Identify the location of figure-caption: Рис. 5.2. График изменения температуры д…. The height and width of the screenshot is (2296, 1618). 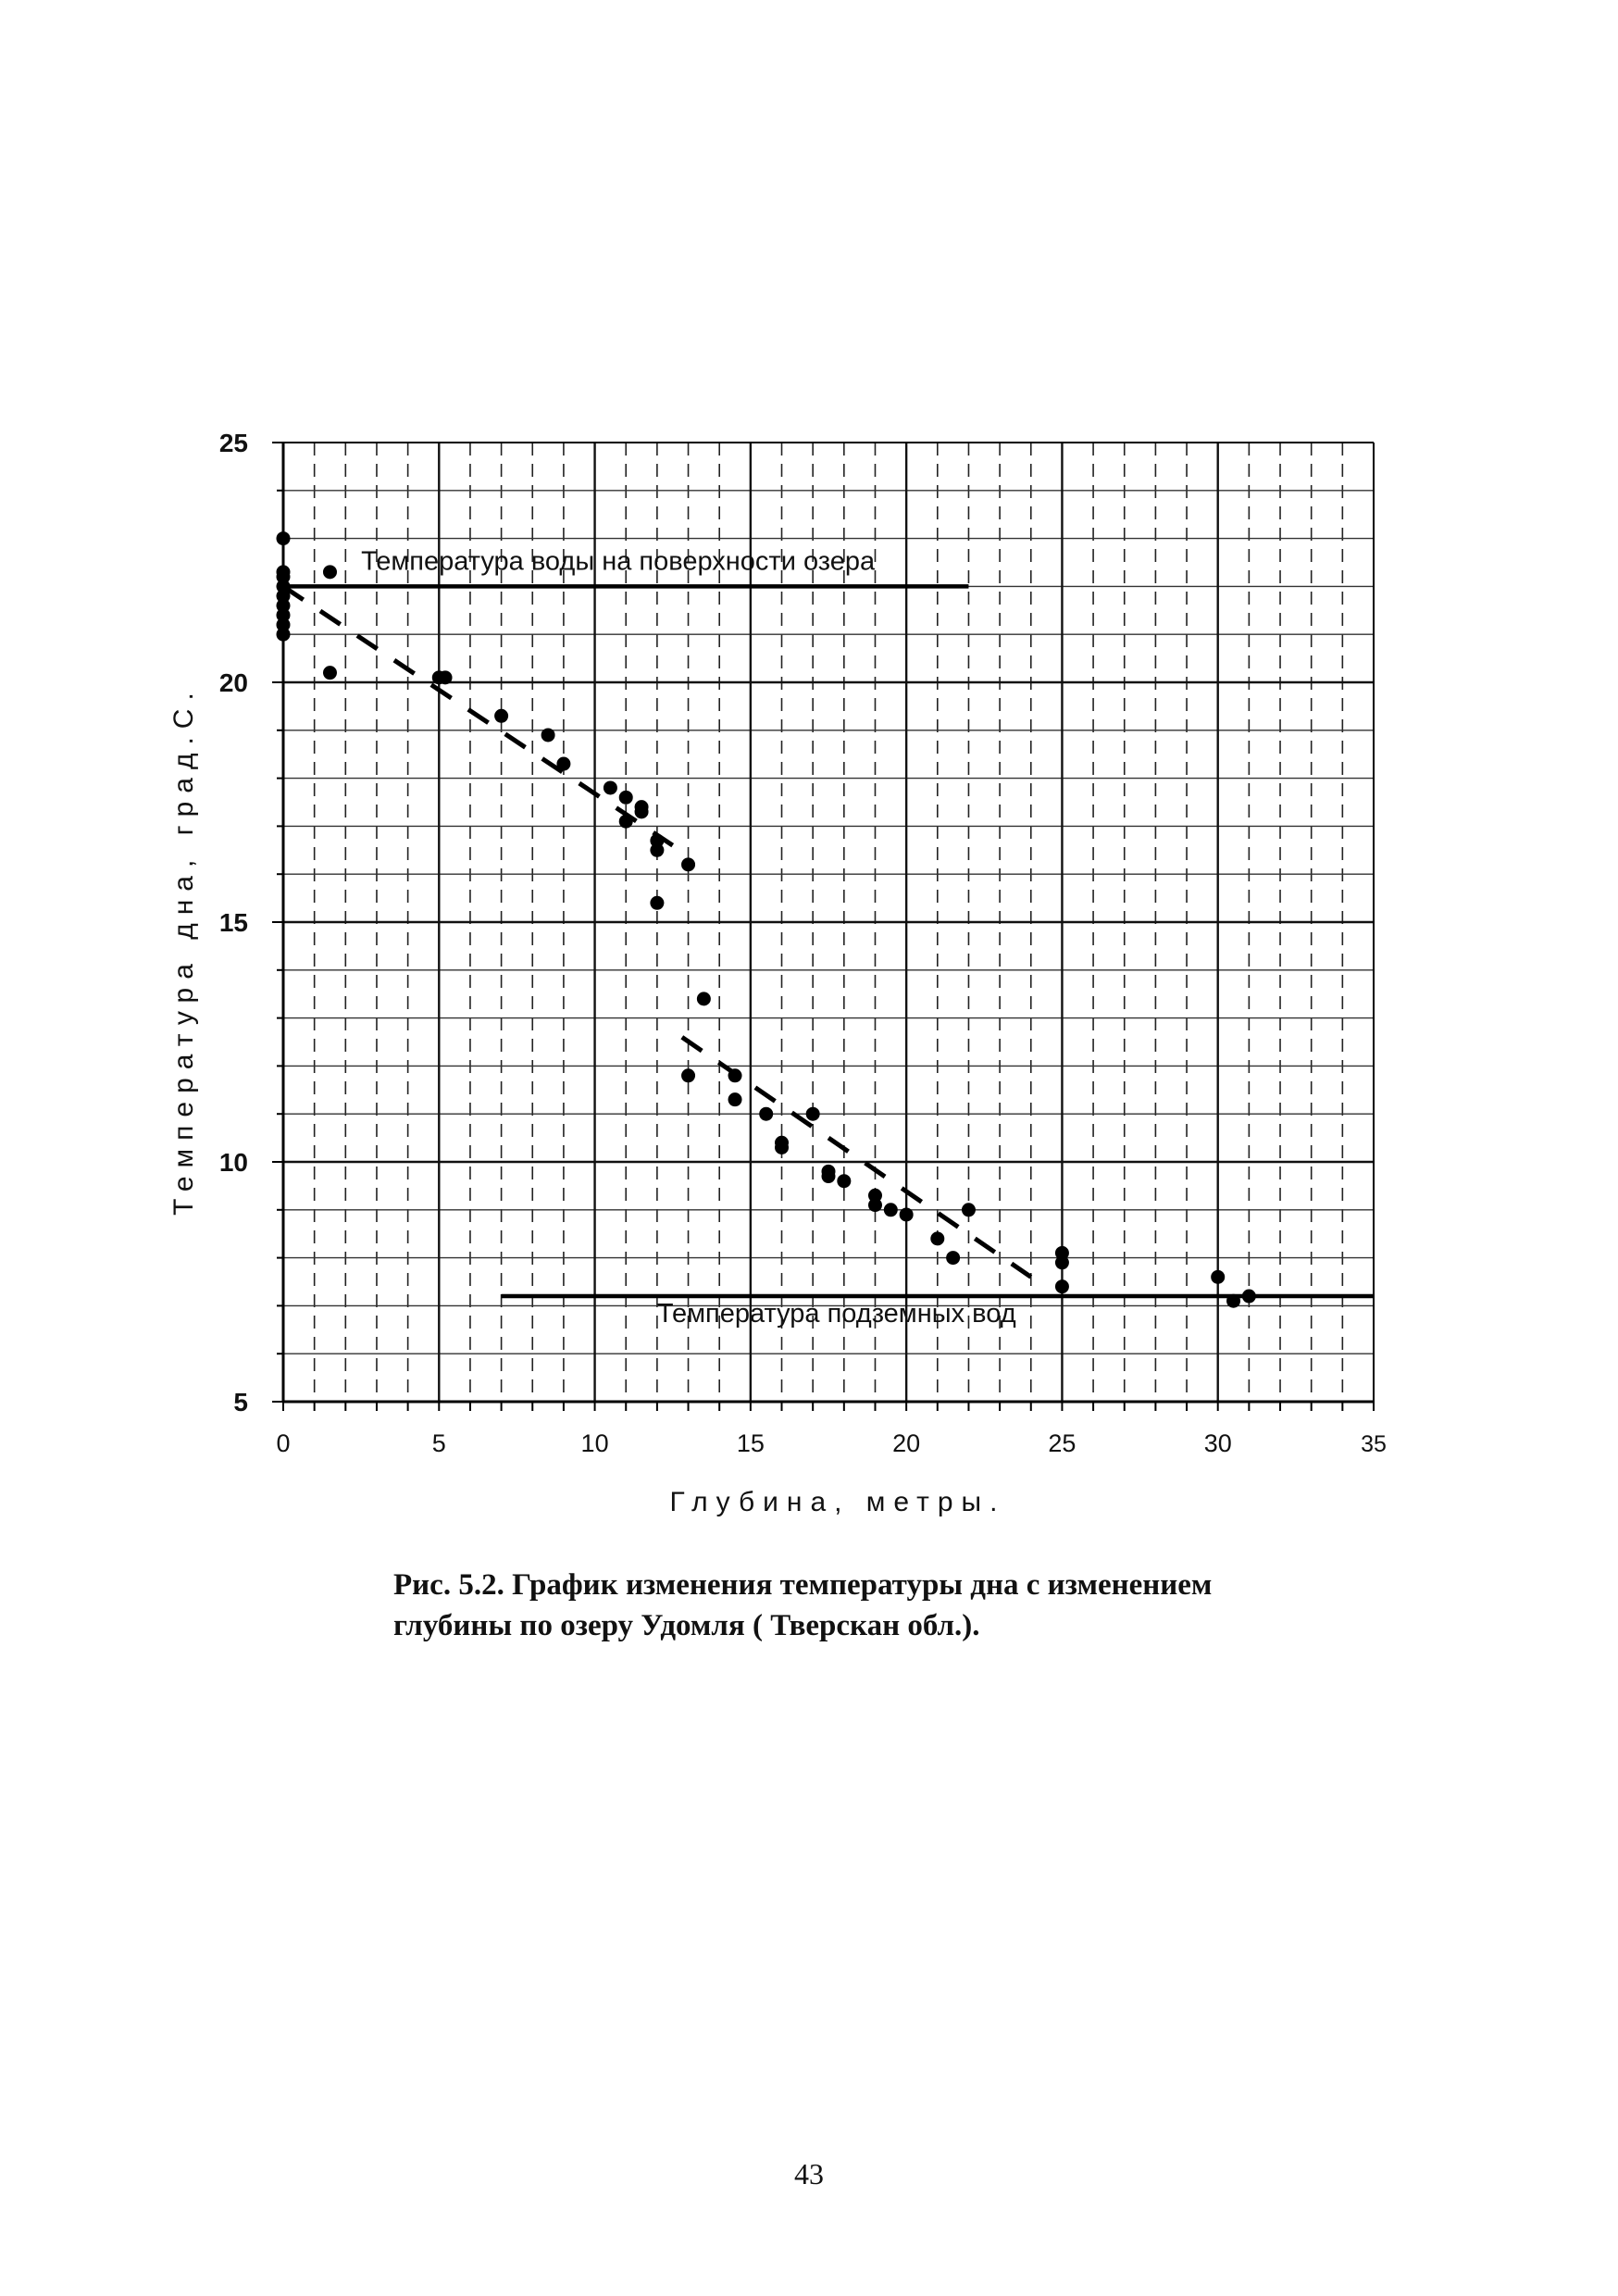
(902, 1605).